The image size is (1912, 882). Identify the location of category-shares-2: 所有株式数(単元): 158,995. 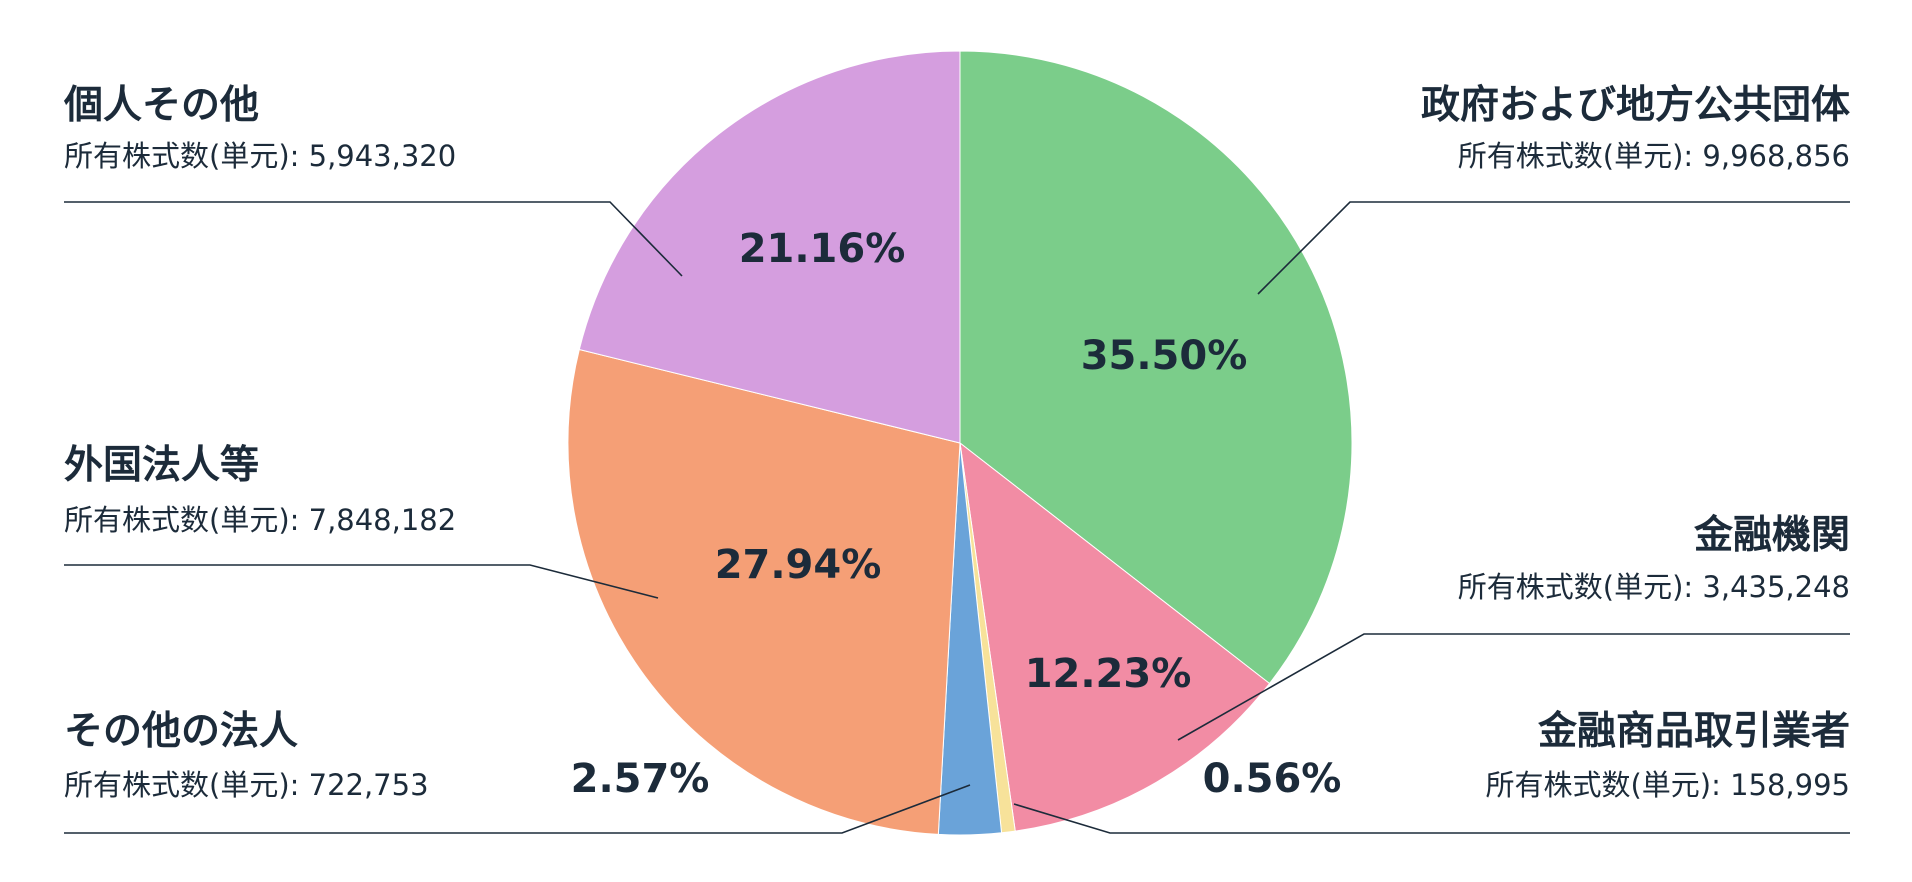
(1667, 785).